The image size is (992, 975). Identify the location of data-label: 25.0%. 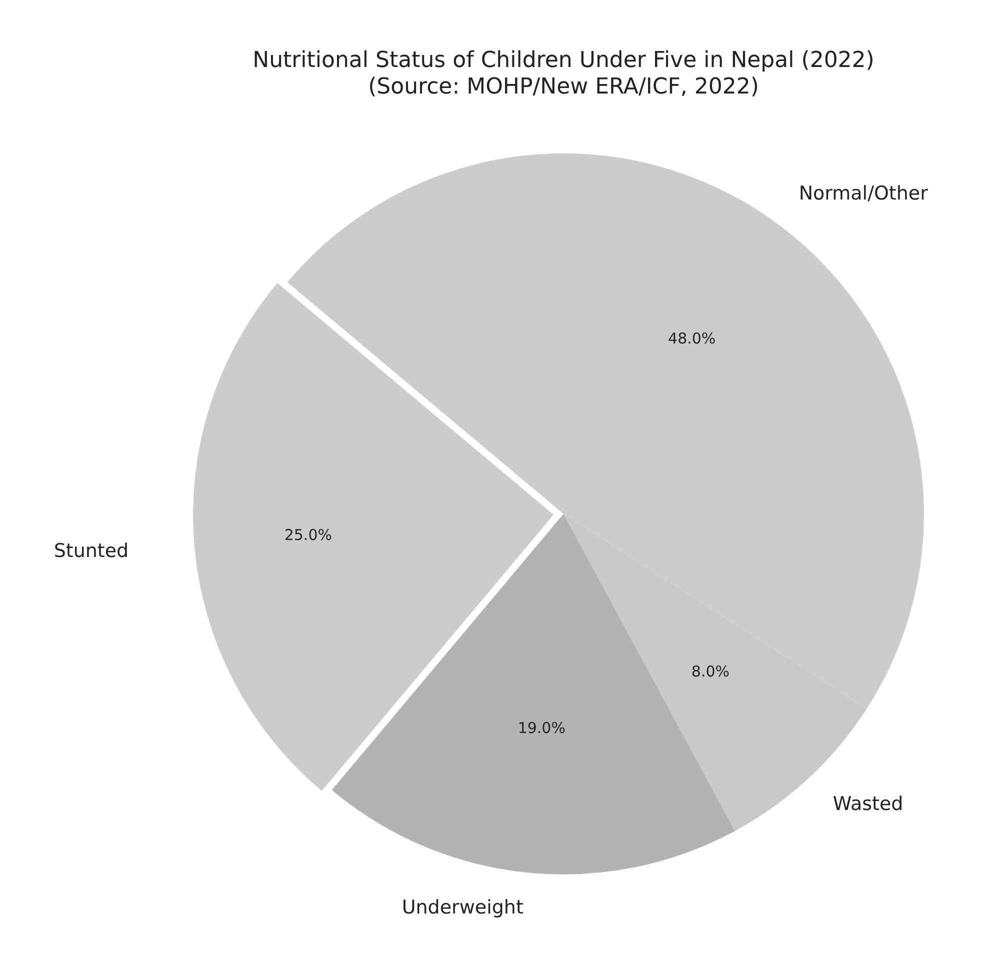
(308, 535).